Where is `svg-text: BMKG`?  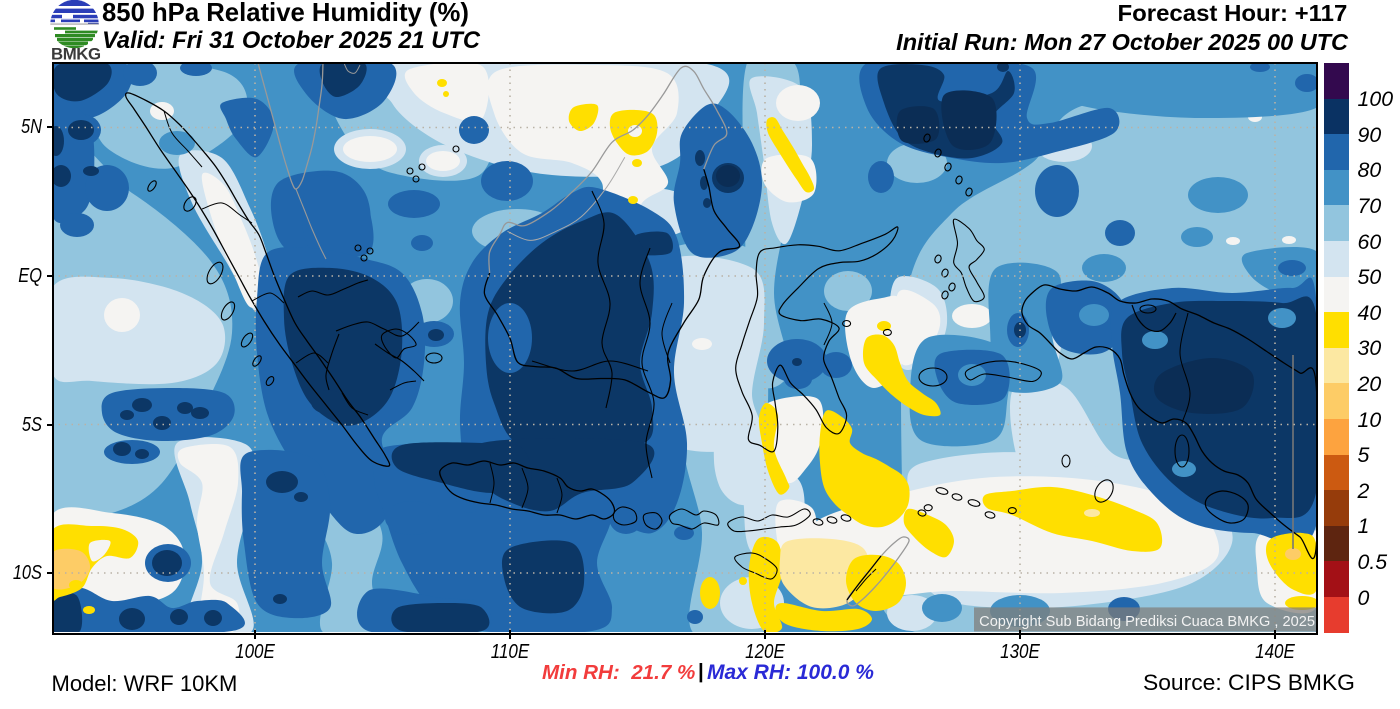
svg-text: BMKG is located at coordinates (76, 54).